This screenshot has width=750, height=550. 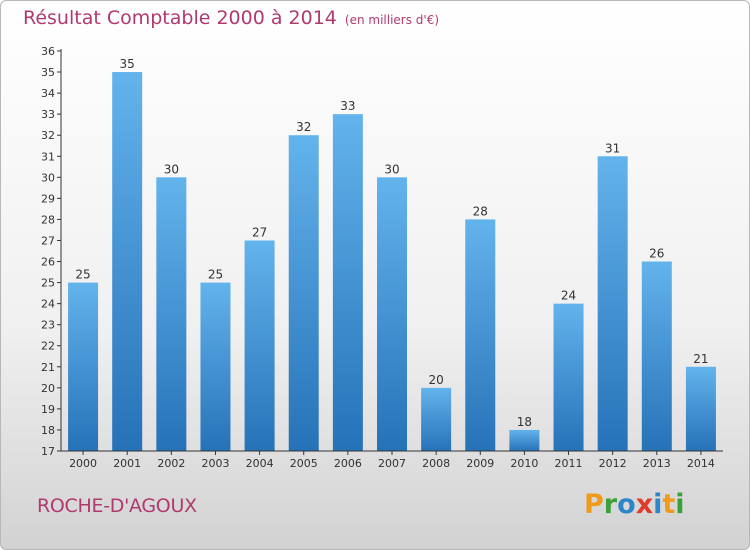 What do you see at coordinates (127, 261) in the screenshot?
I see `bar-2001` at bounding box center [127, 261].